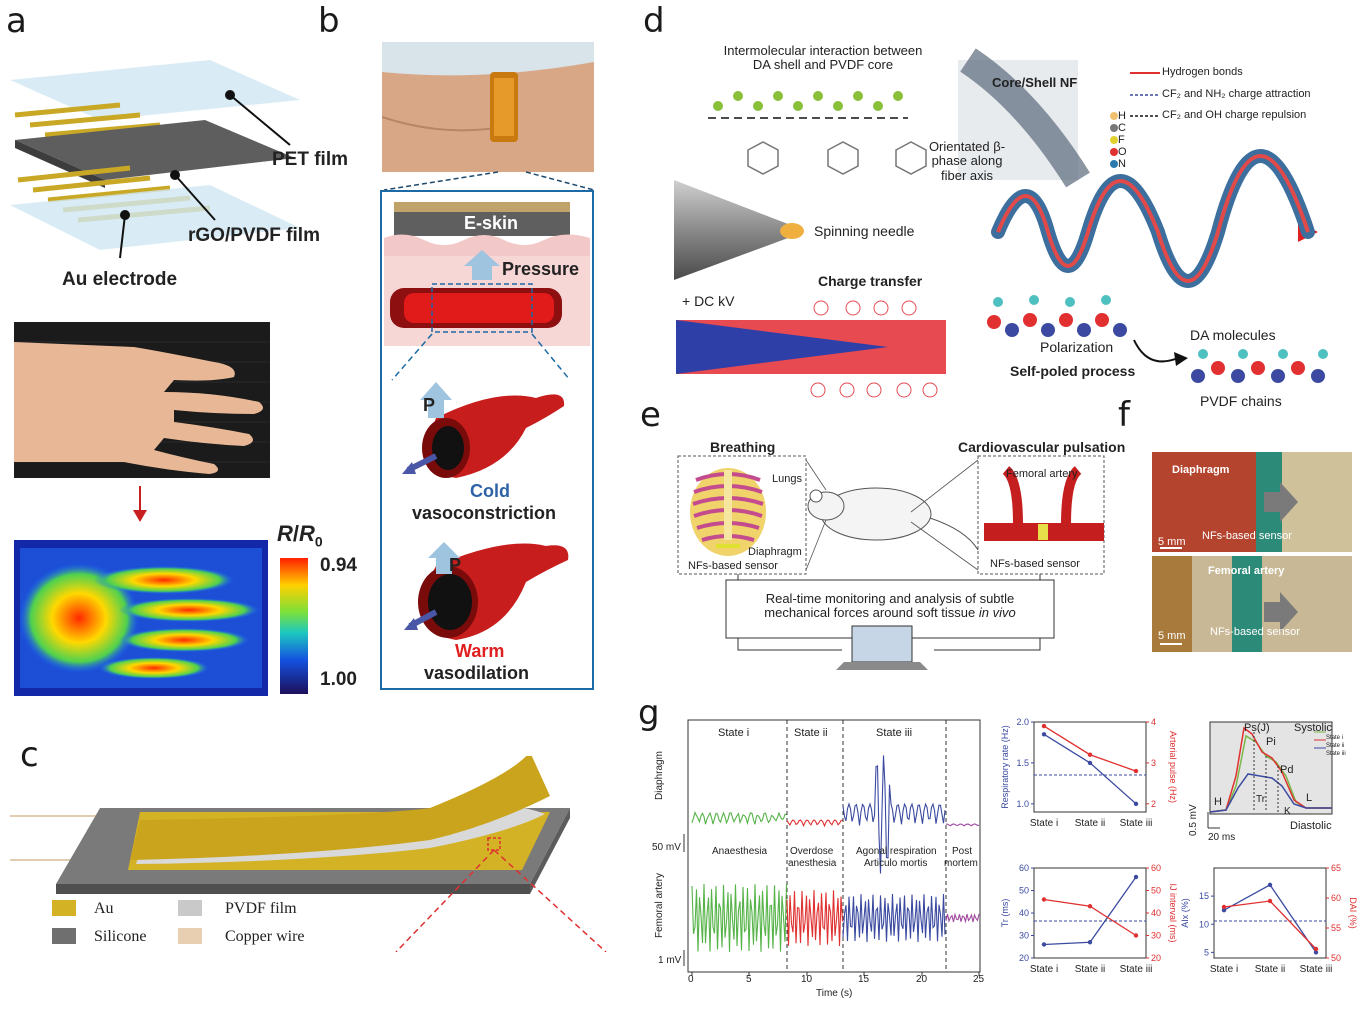  What do you see at coordinates (1024, 936) in the screenshot?
I see `y-tick-label: 30` at bounding box center [1024, 936].